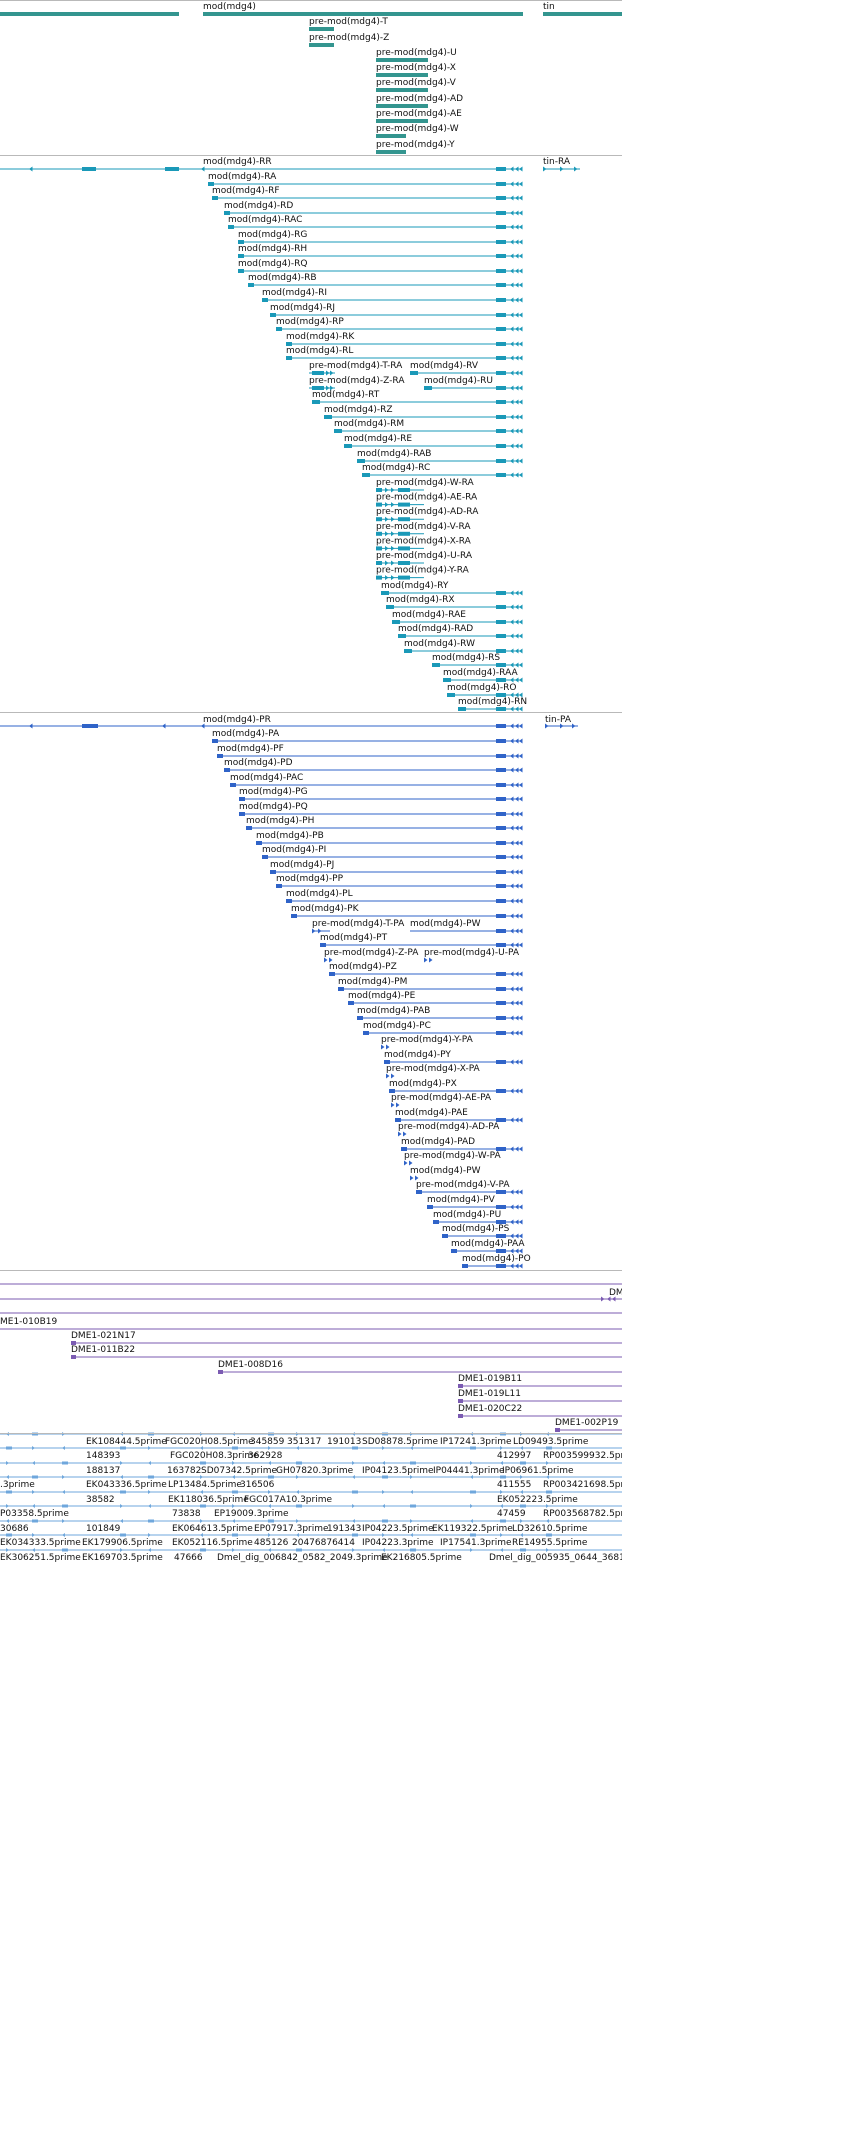  What do you see at coordinates (550, 1543) in the screenshot?
I see `feature: RE14955.5prime` at bounding box center [550, 1543].